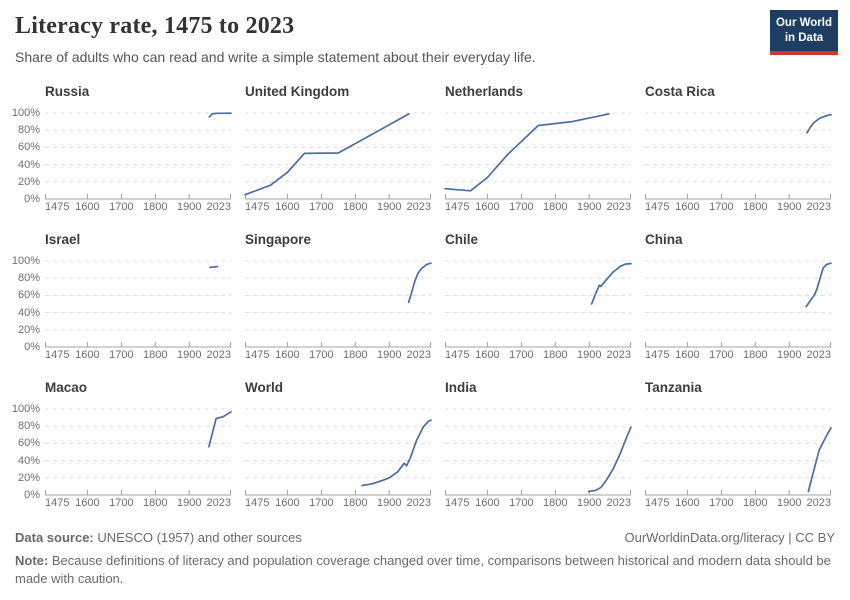 Image resolution: width=850 pixels, height=600 pixels. I want to click on data-source-label: Data source:, so click(54, 537).